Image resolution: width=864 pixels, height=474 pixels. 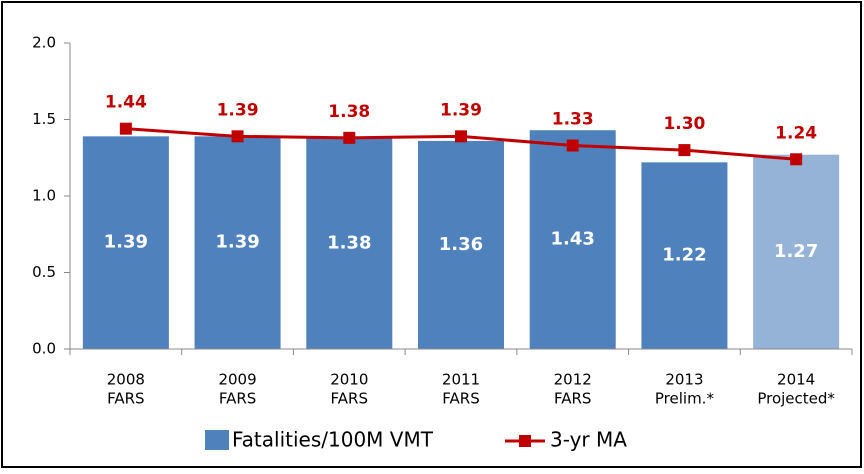 What do you see at coordinates (573, 380) in the screenshot?
I see `x-tick-label: 2012` at bounding box center [573, 380].